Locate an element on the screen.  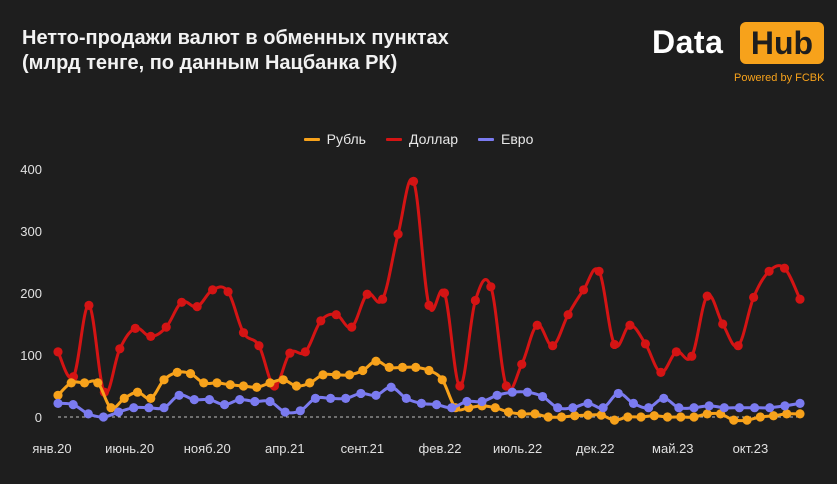
x-tick-label: янв.20 is located at coordinates (51, 448).